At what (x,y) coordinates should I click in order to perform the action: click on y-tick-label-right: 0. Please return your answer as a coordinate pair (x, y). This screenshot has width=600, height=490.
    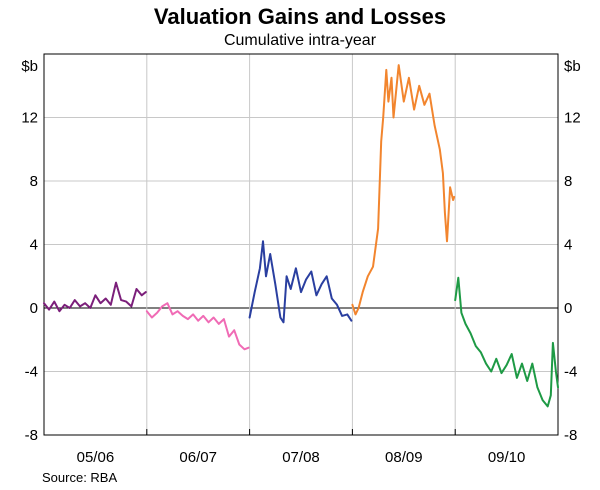
    Looking at the image, I should click on (568, 308).